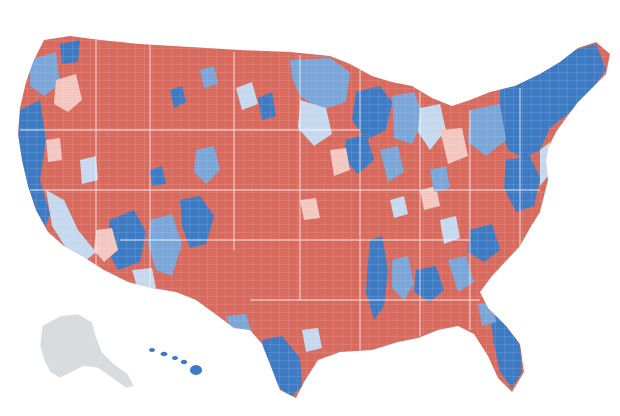 The width and height of the screenshot is (620, 416). I want to click on hawaii, so click(175, 361).